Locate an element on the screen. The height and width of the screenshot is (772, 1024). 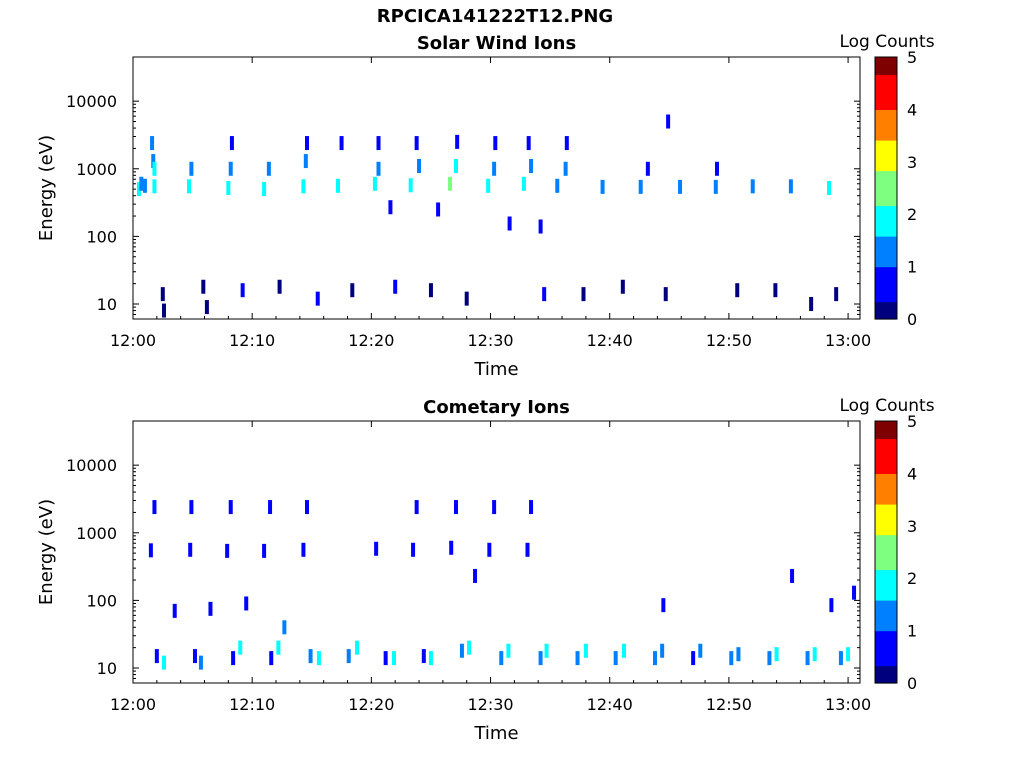
y-tick-label: 10000 is located at coordinates (91, 465).